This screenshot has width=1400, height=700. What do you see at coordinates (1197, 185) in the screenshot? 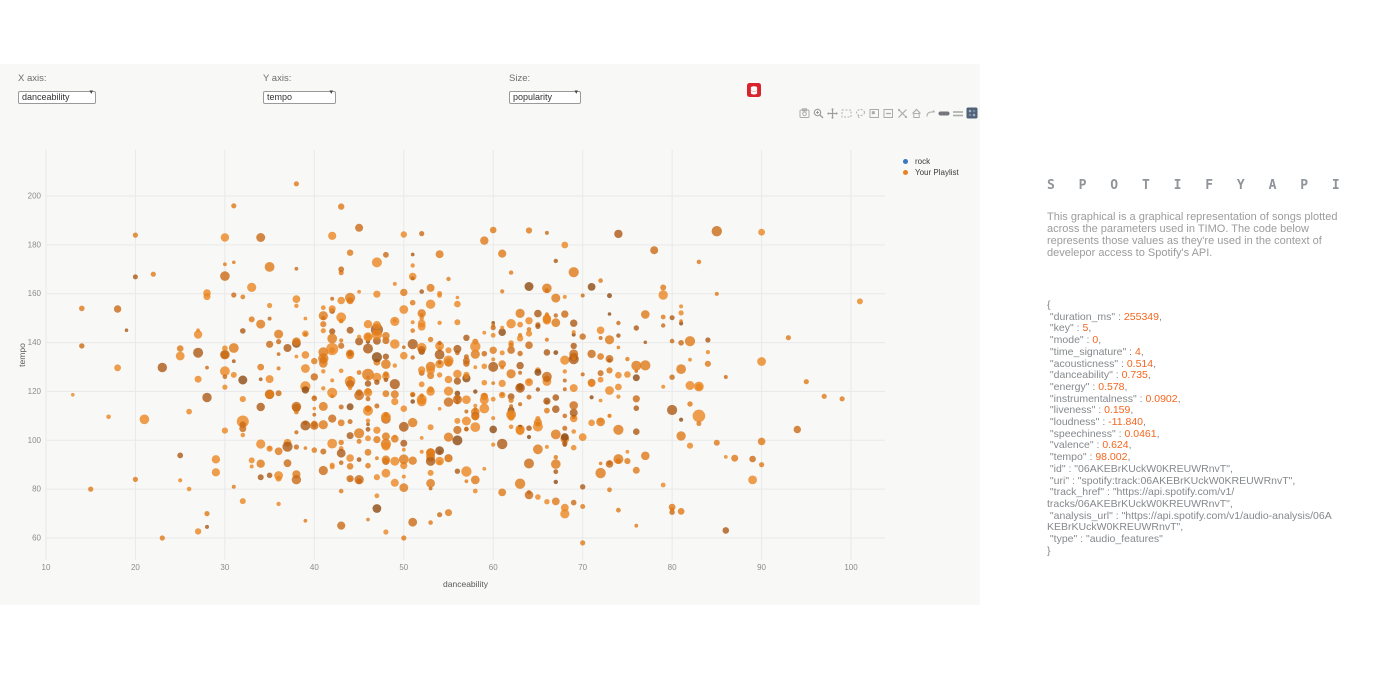
I see `panel-title: S P O T I F Y A P I` at bounding box center [1197, 185].